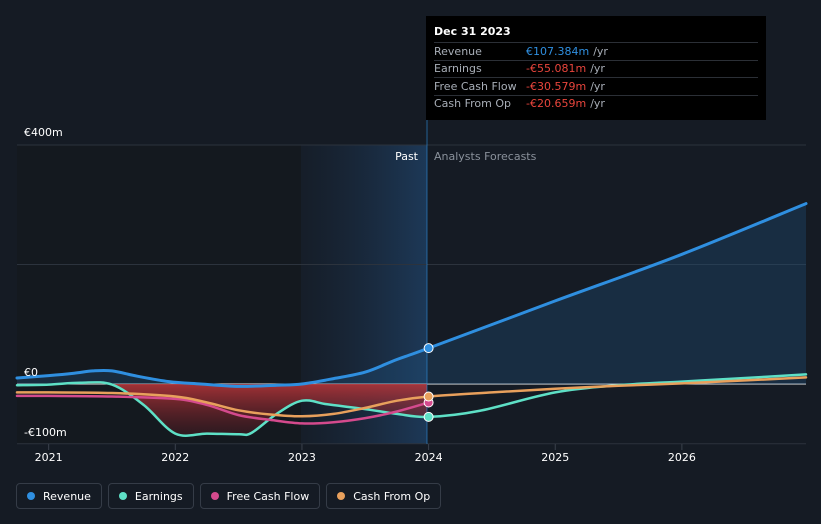 The image size is (821, 524). Describe the element at coordinates (458, 51) in the screenshot. I see `tooltip-label: Revenue` at that location.